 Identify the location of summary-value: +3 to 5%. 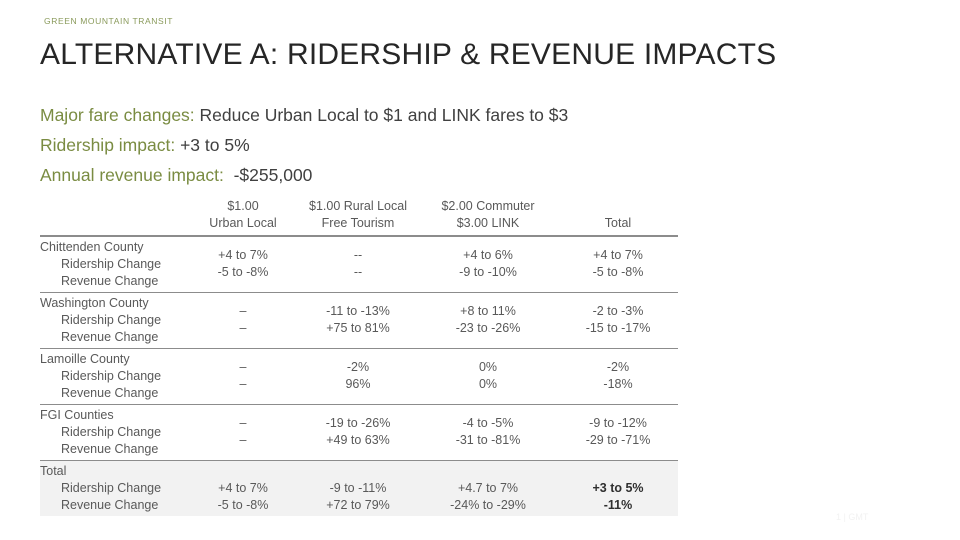
(212, 145).